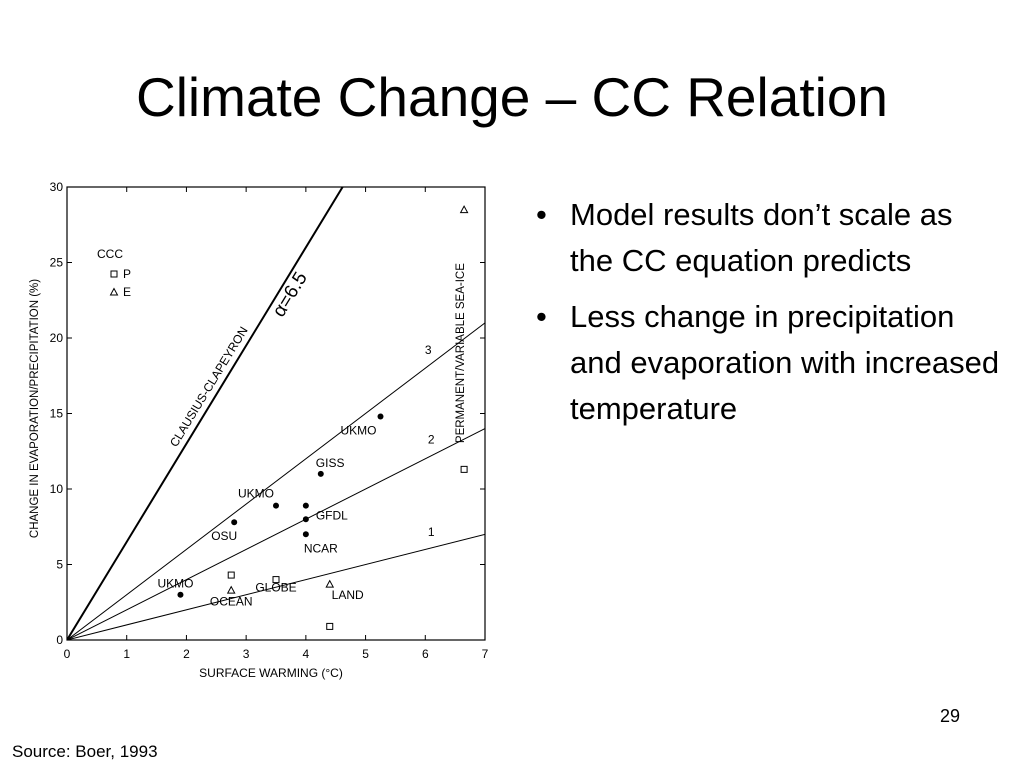 This screenshot has height=768, width=1024. What do you see at coordinates (431, 532) in the screenshot?
I see `reference-line-label: 1` at bounding box center [431, 532].